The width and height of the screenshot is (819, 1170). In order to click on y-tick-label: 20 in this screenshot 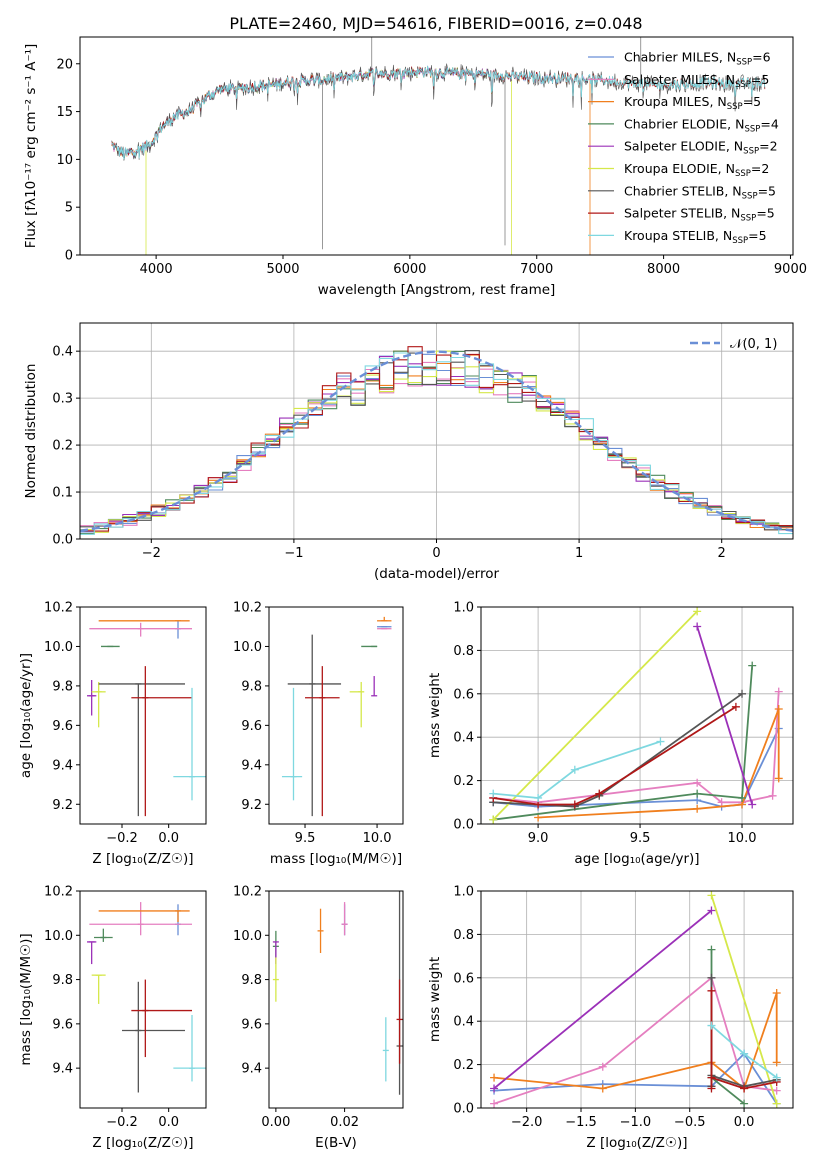, I will do `click(64, 64)`.